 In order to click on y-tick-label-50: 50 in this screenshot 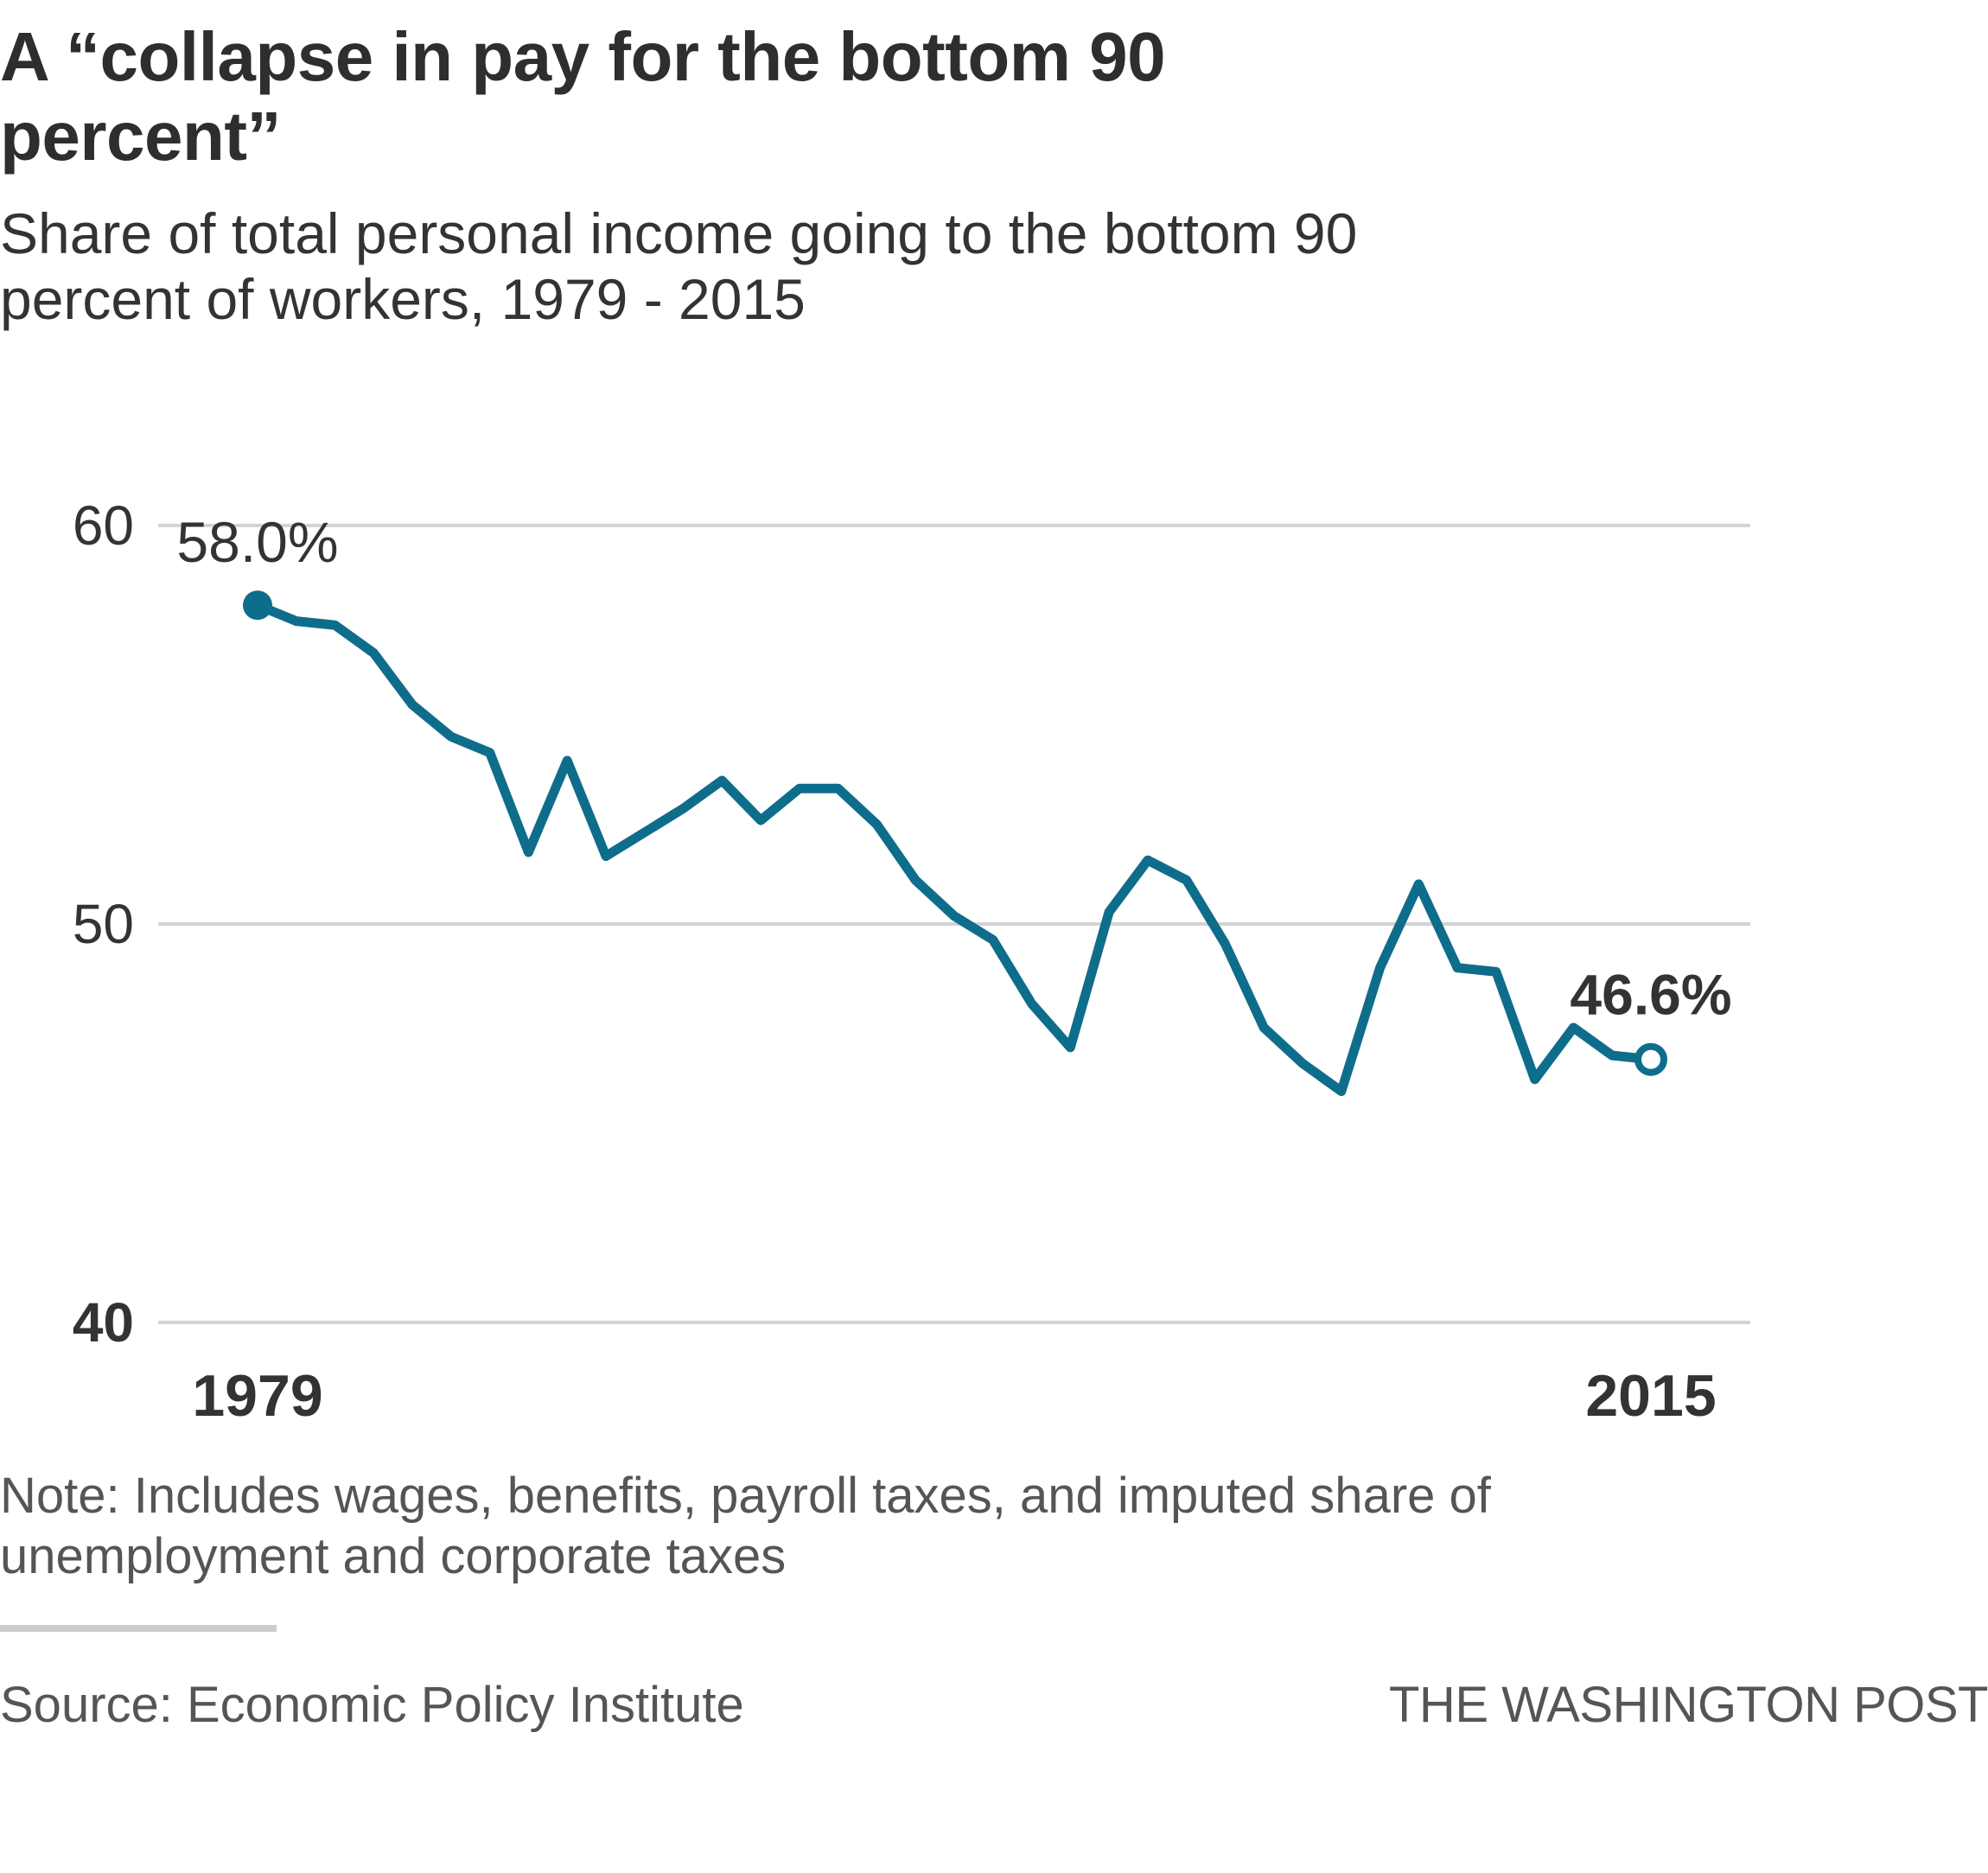, I will do `click(103, 924)`.